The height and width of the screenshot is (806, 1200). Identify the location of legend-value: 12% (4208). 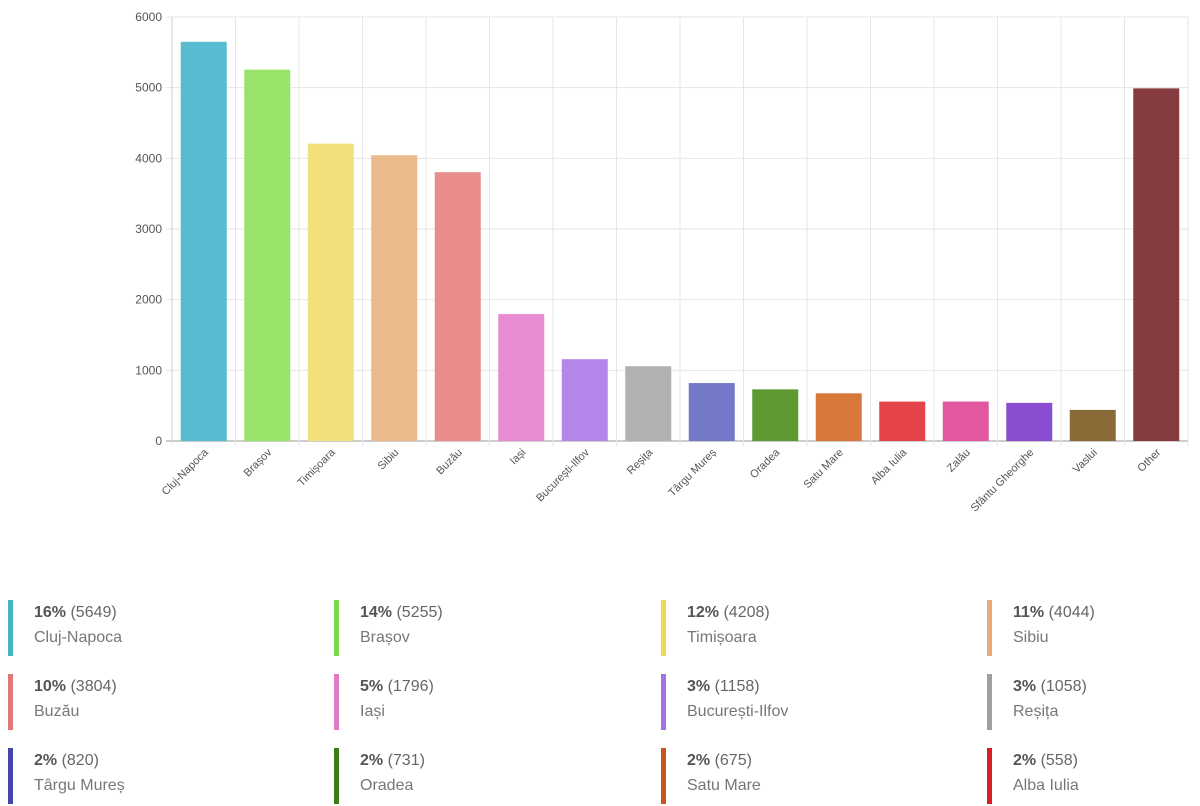
(728, 613).